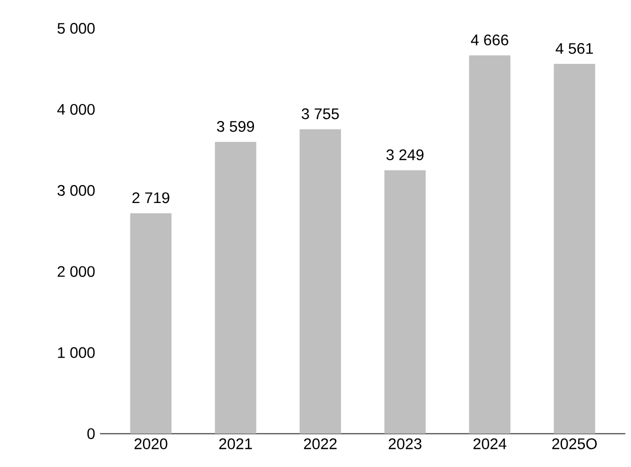 This screenshot has height=467, width=631. Describe the element at coordinates (235, 444) in the screenshot. I see `x-tick-label: 2021` at that location.